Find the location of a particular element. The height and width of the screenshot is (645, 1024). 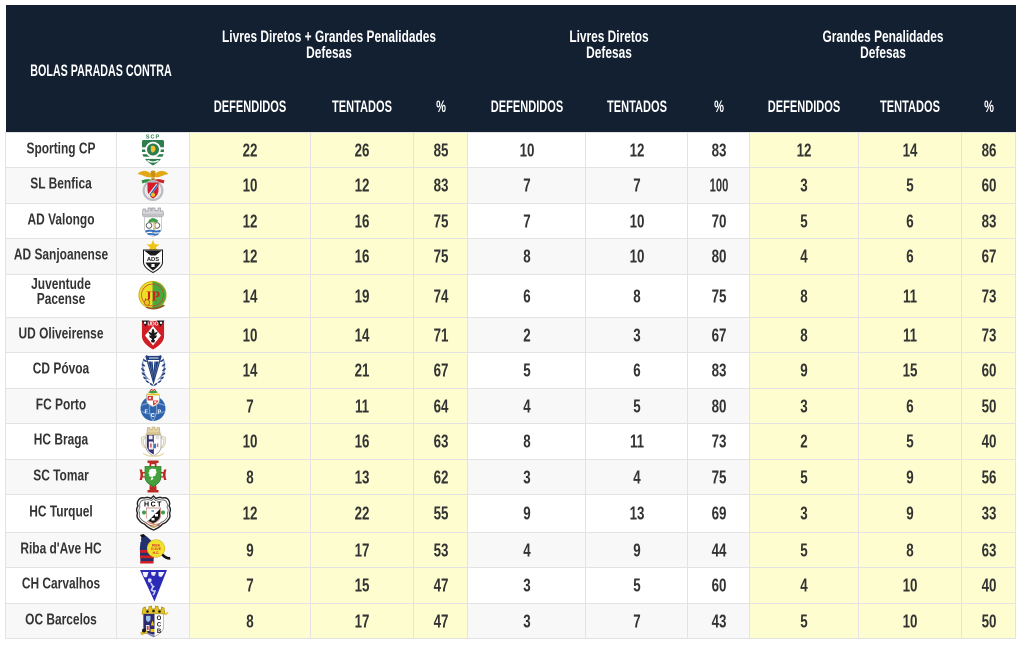

svg-text: P is located at coordinates (160, 413).